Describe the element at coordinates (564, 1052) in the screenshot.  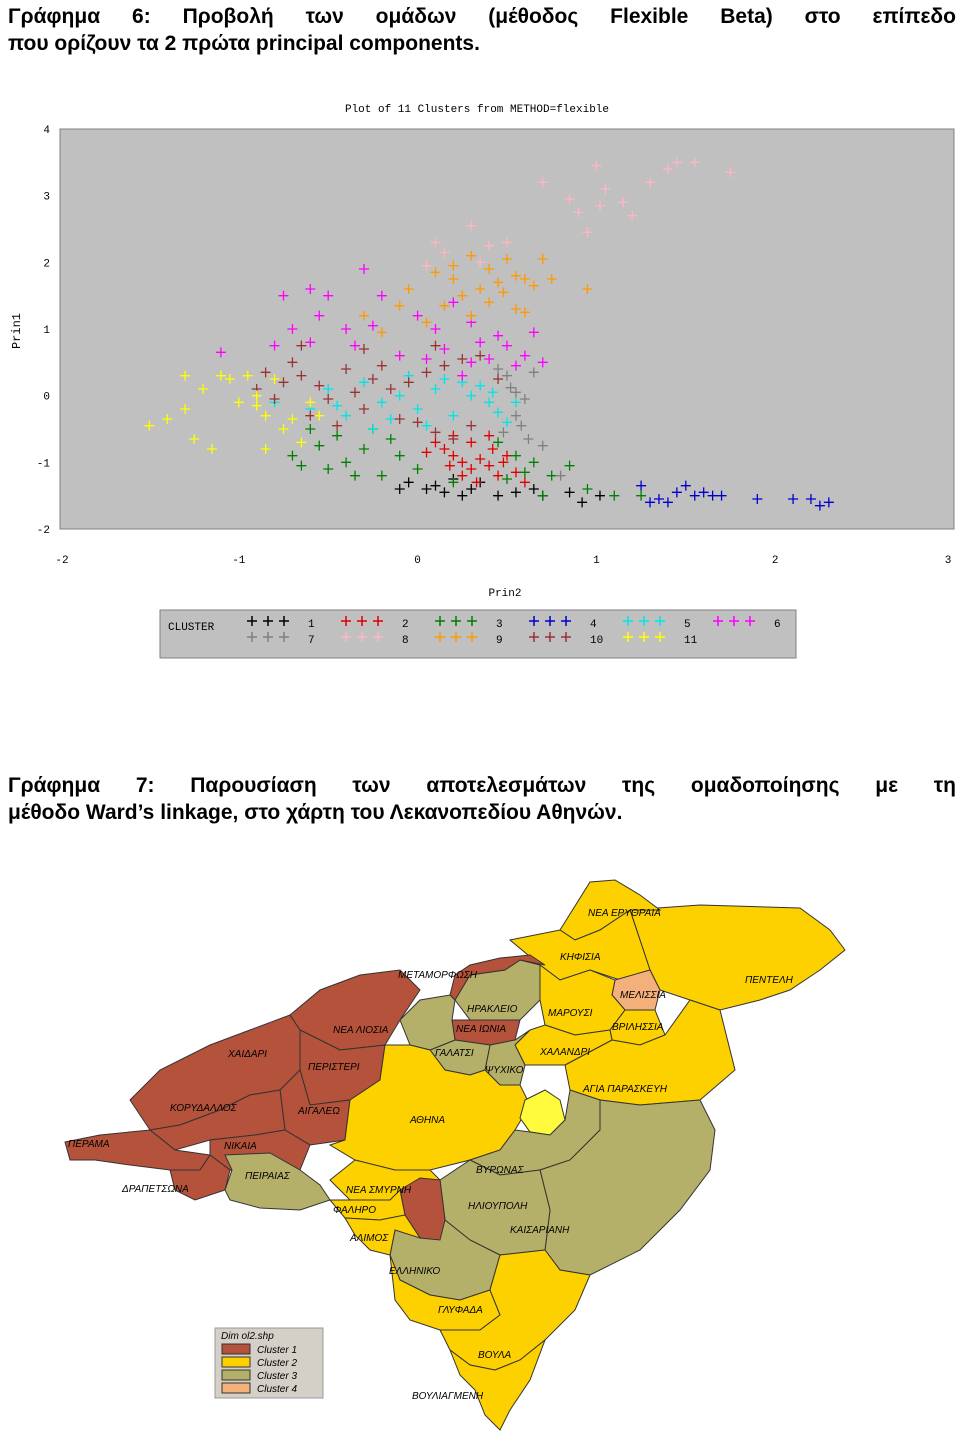
I see `map-label-chalandri: ΧΑΛΑΝΔΡΙ` at that location.